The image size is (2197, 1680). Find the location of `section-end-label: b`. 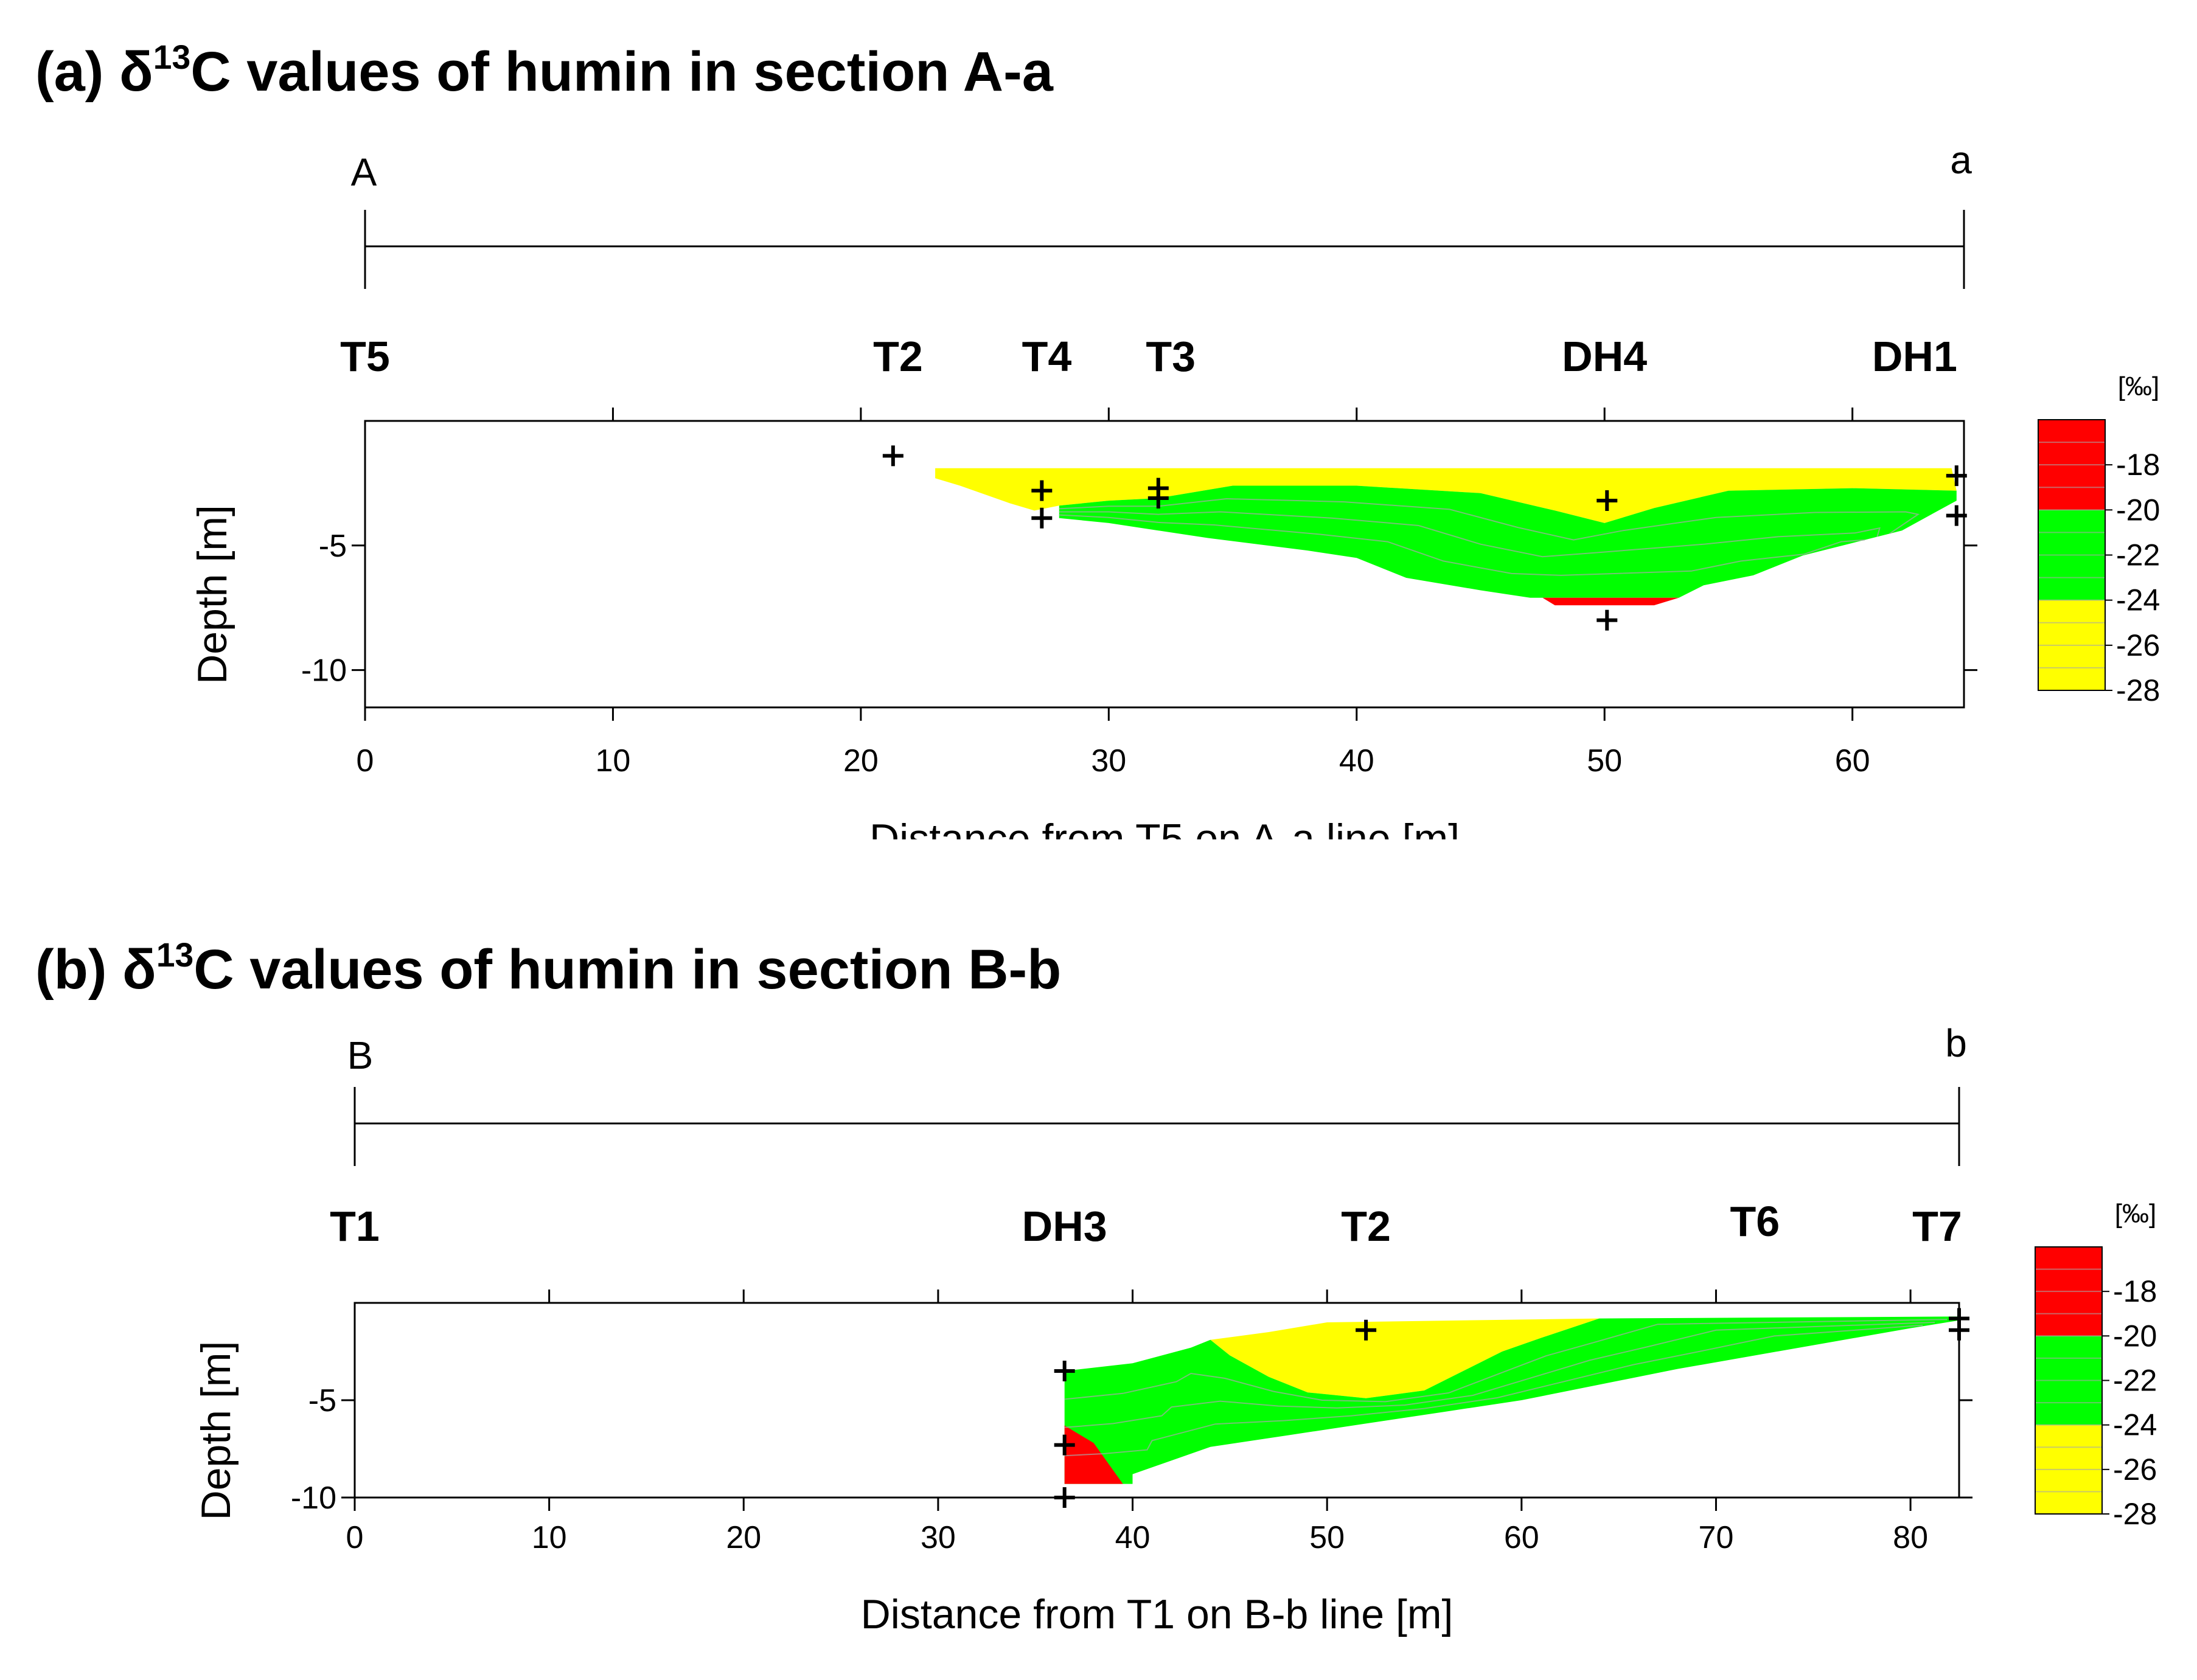

section-end-label: b is located at coordinates (1956, 1043).